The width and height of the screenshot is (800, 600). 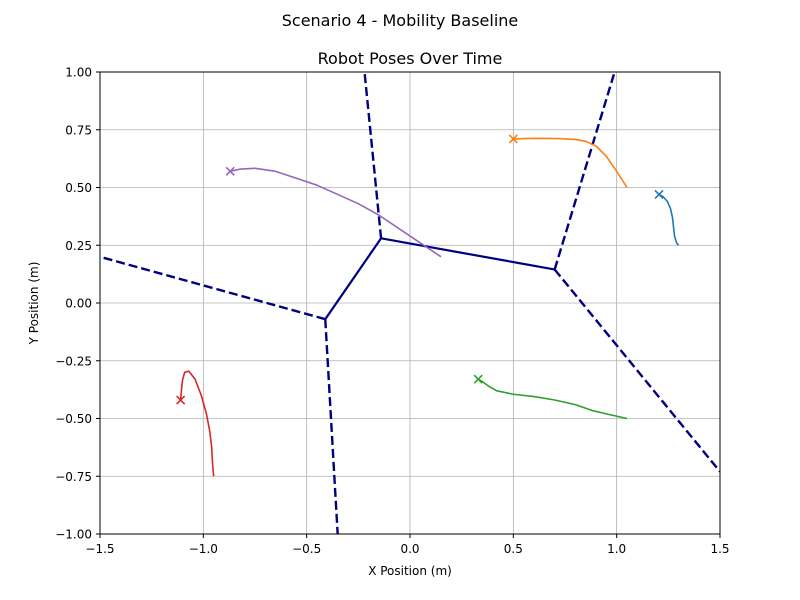 What do you see at coordinates (513, 549) in the screenshot?
I see `x-tick-label: 0.5` at bounding box center [513, 549].